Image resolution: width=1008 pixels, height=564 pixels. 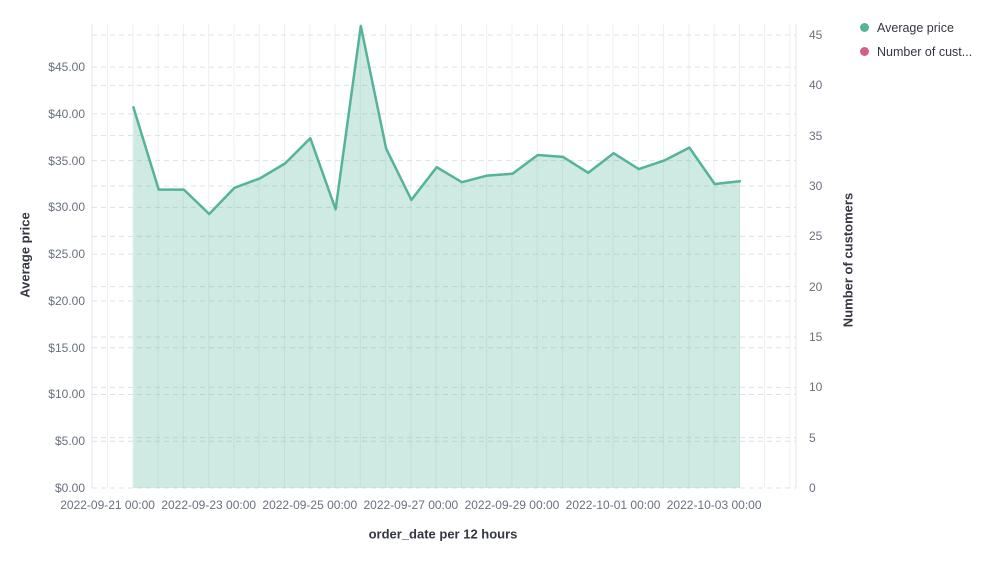 I want to click on left-axis-tick: $15.00, so click(x=66, y=347).